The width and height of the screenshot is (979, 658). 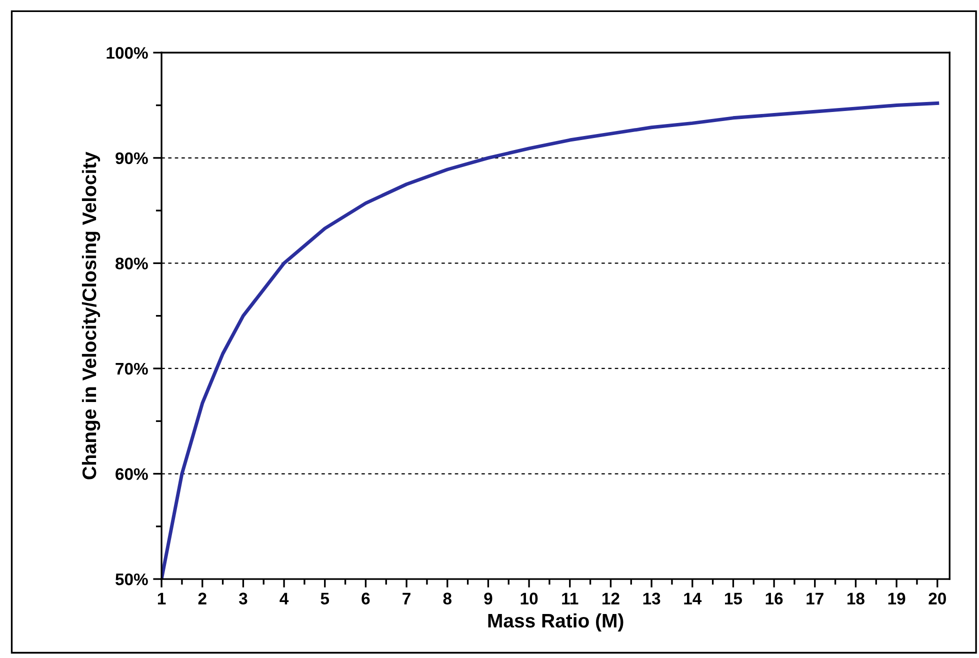 What do you see at coordinates (570, 598) in the screenshot?
I see `x-tick-label: 11` at bounding box center [570, 598].